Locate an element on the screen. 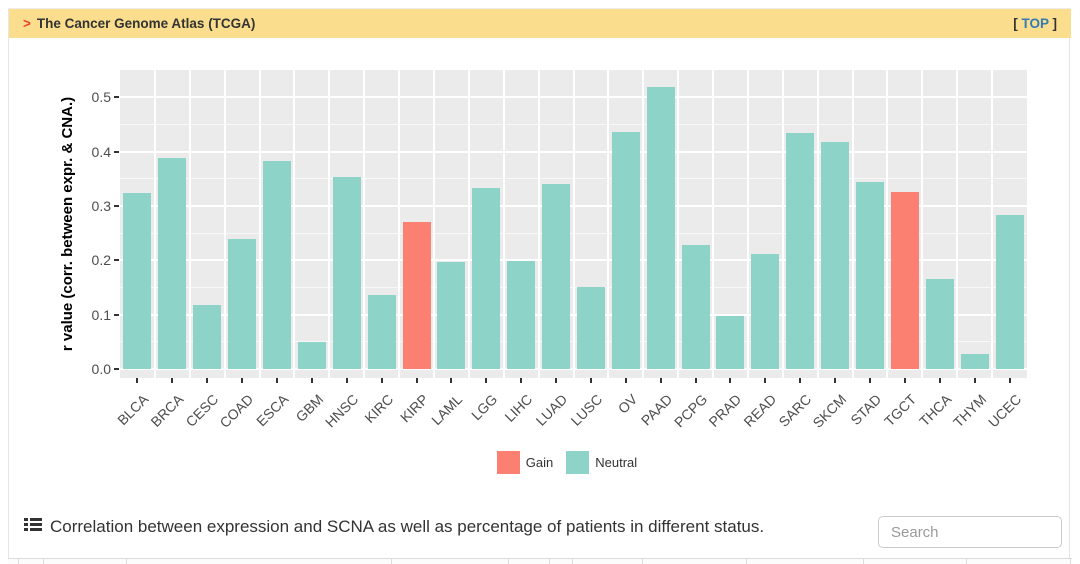 The width and height of the screenshot is (1080, 564). section-header: > The Cancer Genome Atlas (TCGA) [ TOP ] is located at coordinates (540, 23).